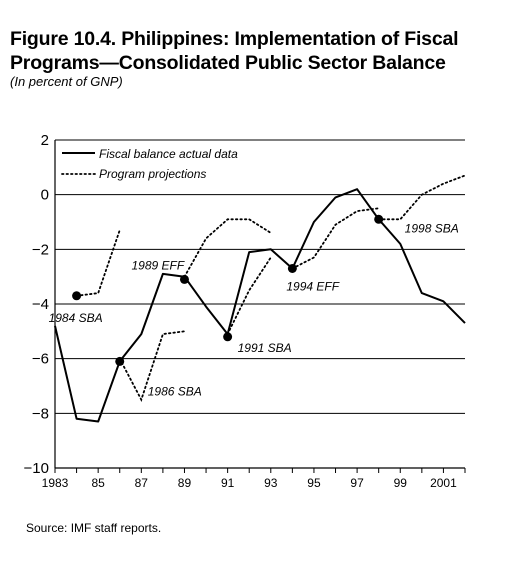 The width and height of the screenshot is (511, 572). I want to click on x-tick-label: 93, so click(271, 483).